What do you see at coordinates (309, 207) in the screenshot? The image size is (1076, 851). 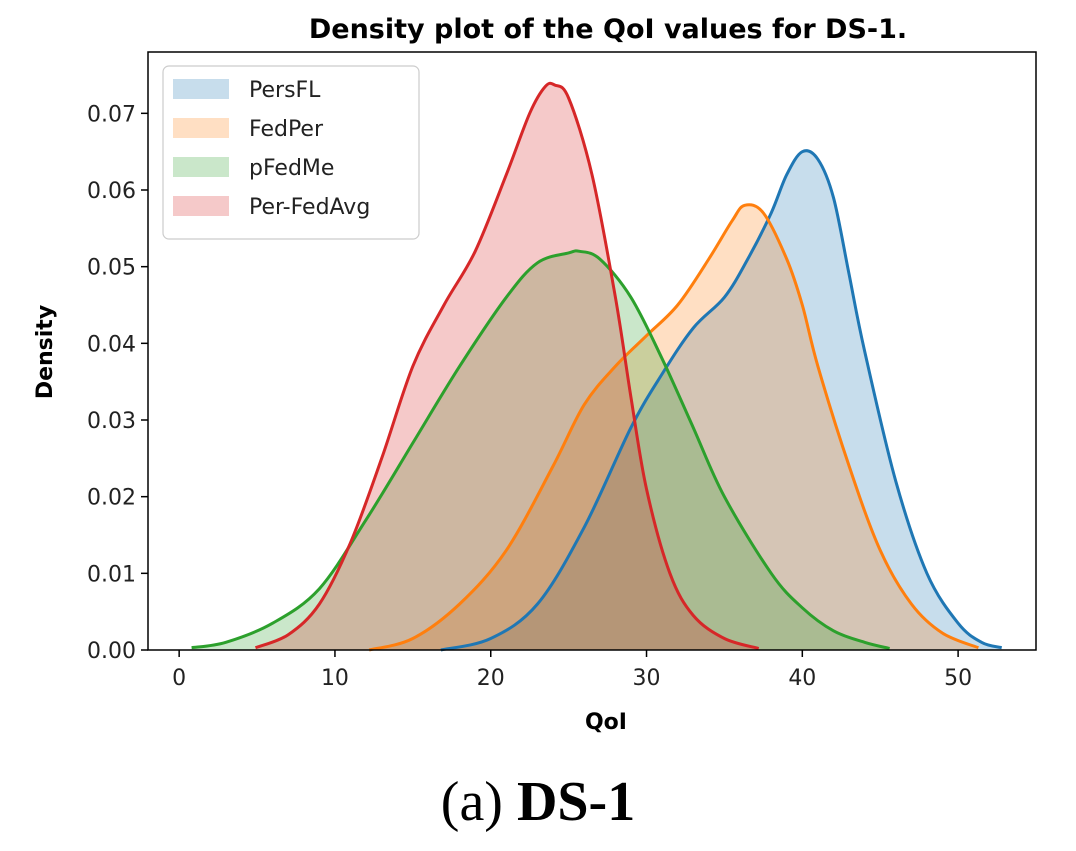 I see `legend-label-per-fedavg: Per-FedAvg` at bounding box center [309, 207].